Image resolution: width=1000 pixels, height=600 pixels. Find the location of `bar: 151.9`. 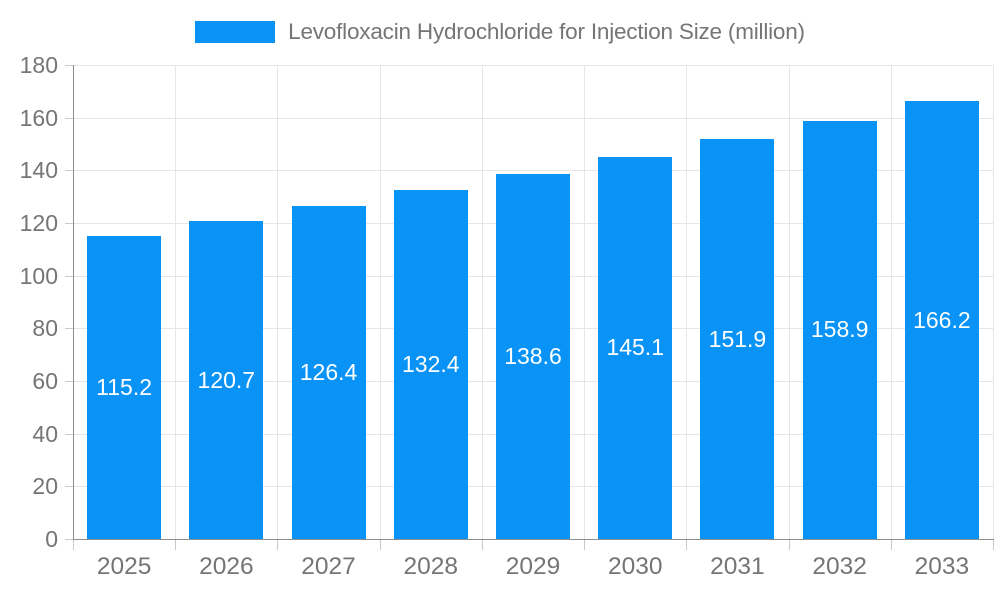

bar: 151.9 is located at coordinates (737, 339).